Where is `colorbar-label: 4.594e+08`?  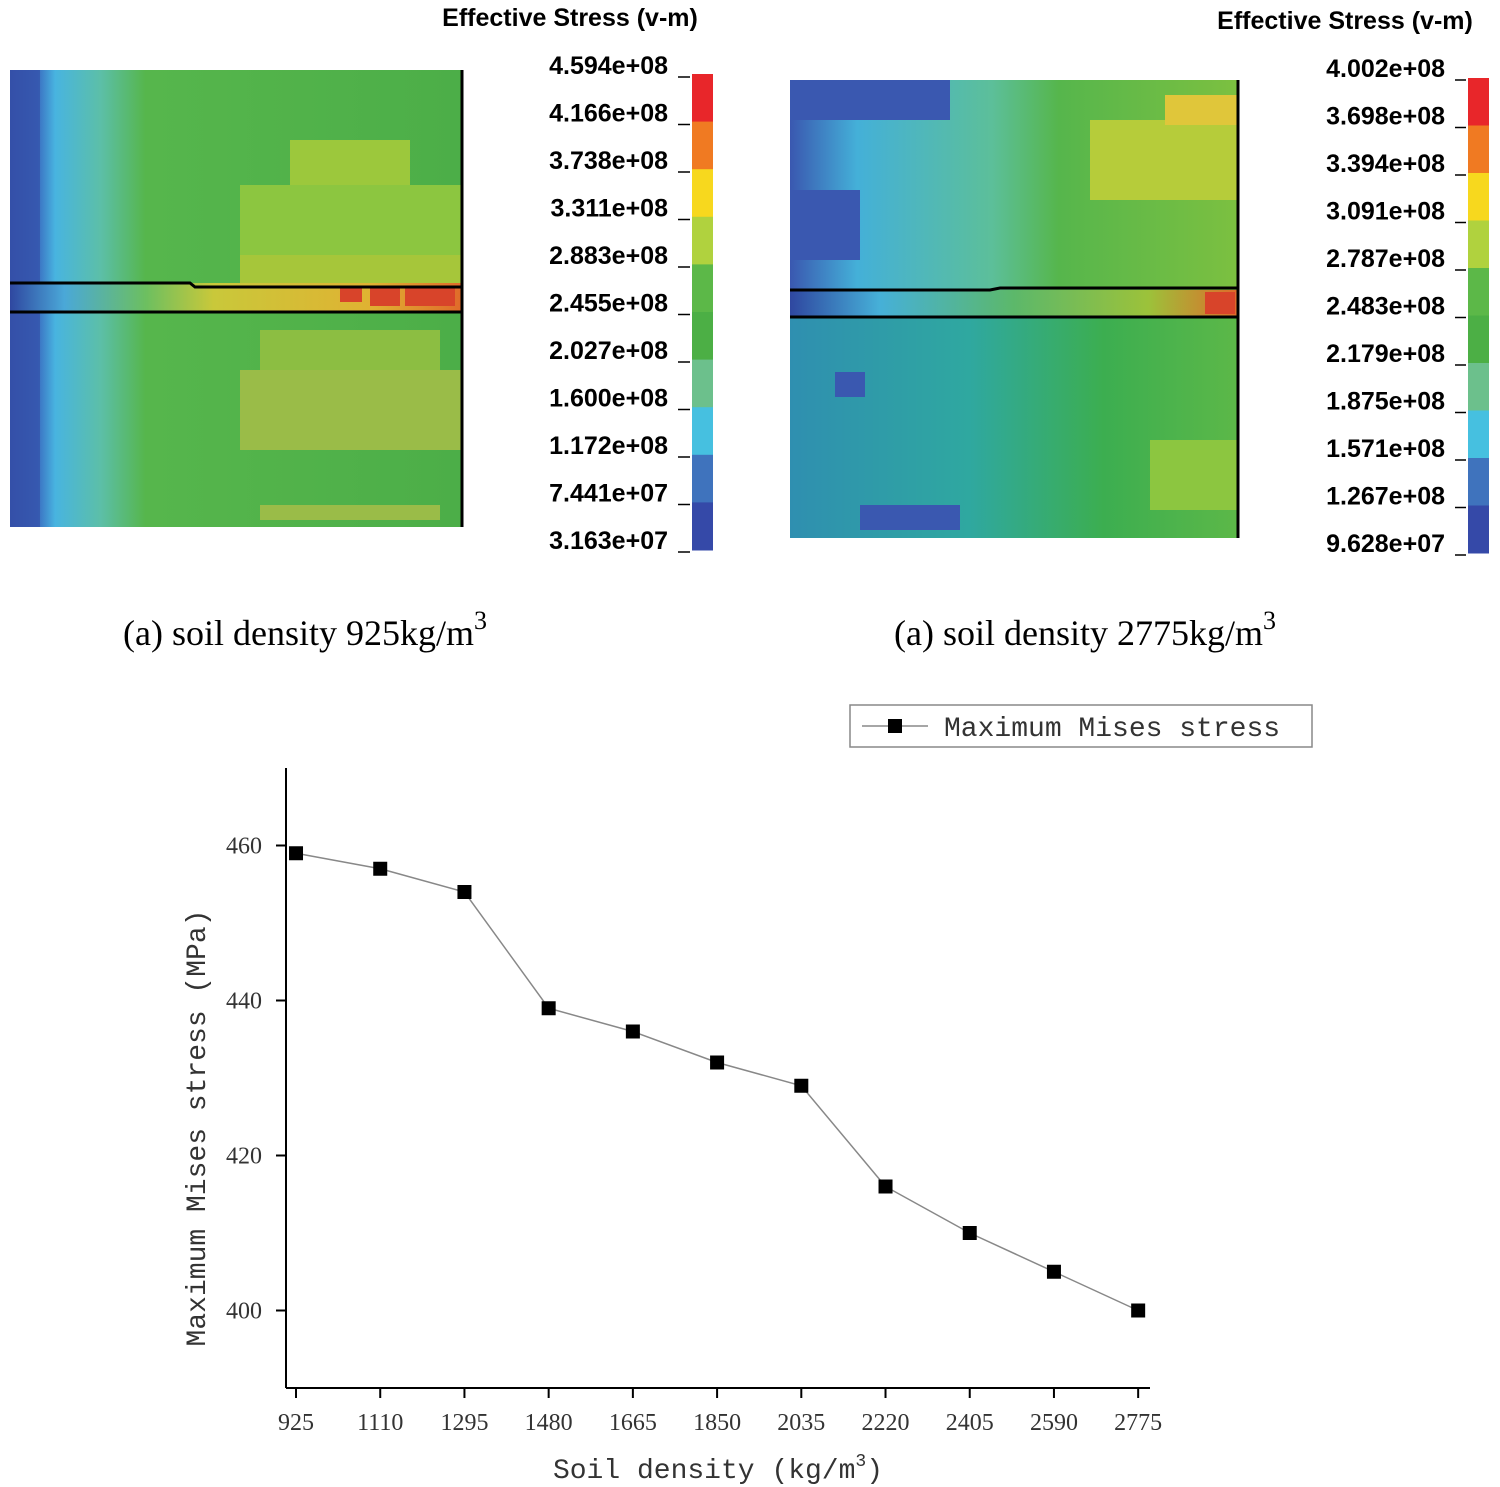
colorbar-label: 4.594e+08 is located at coordinates (608, 66).